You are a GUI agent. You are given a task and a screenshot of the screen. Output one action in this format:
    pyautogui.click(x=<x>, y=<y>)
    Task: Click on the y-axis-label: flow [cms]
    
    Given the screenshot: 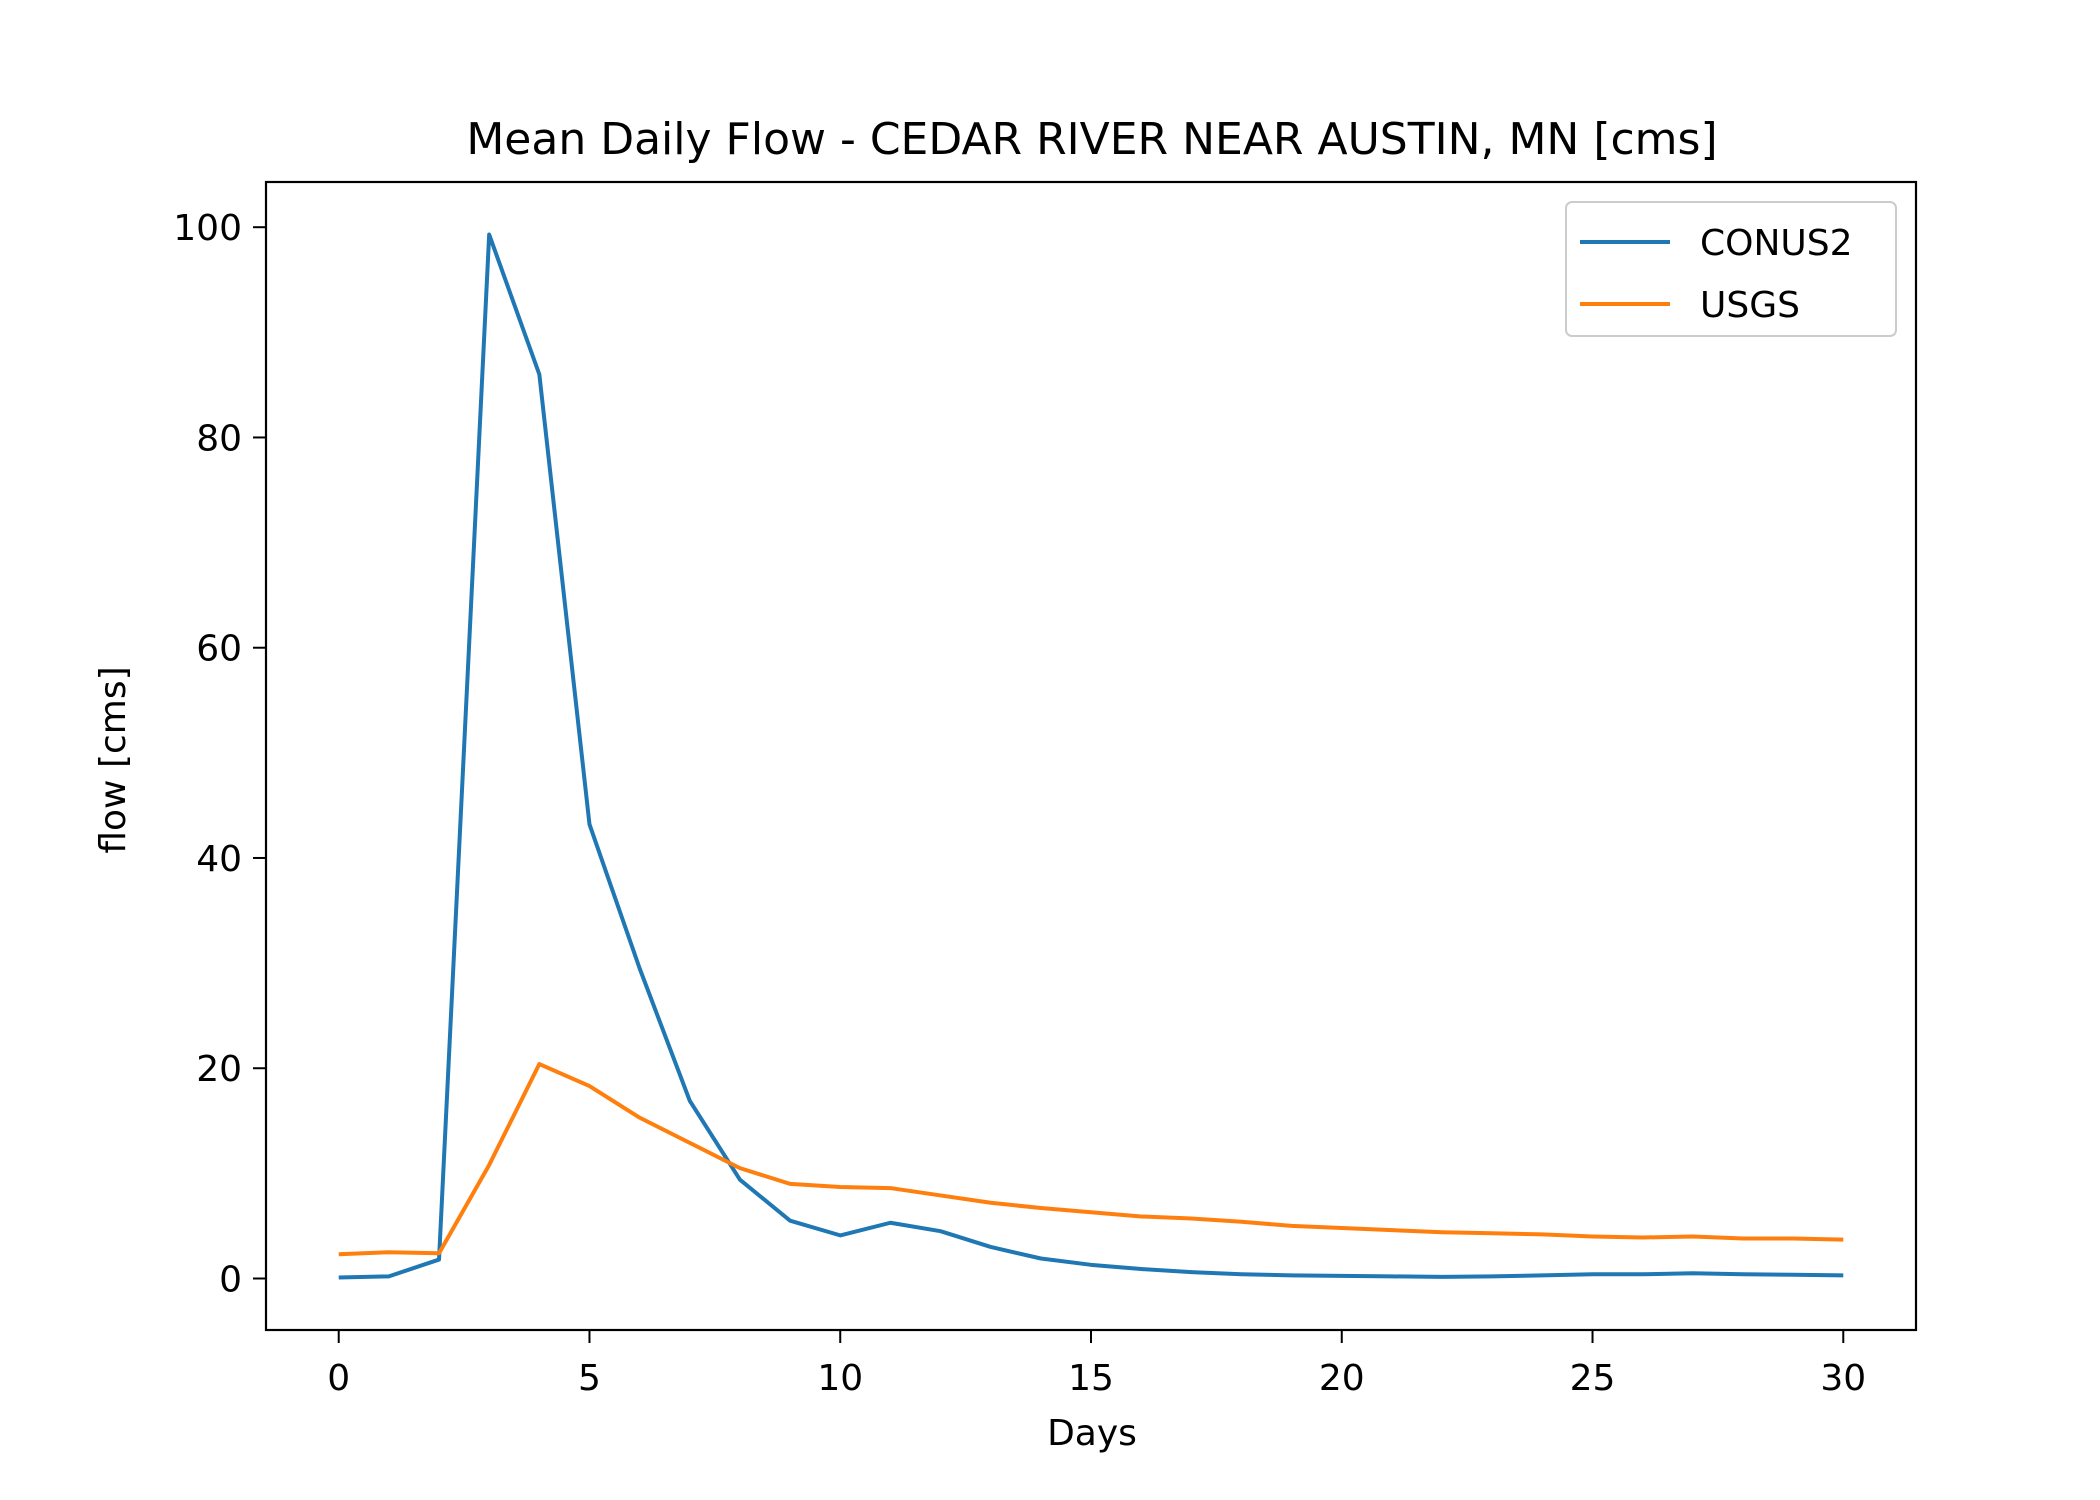 What is the action you would take?
    pyautogui.click(x=113, y=759)
    